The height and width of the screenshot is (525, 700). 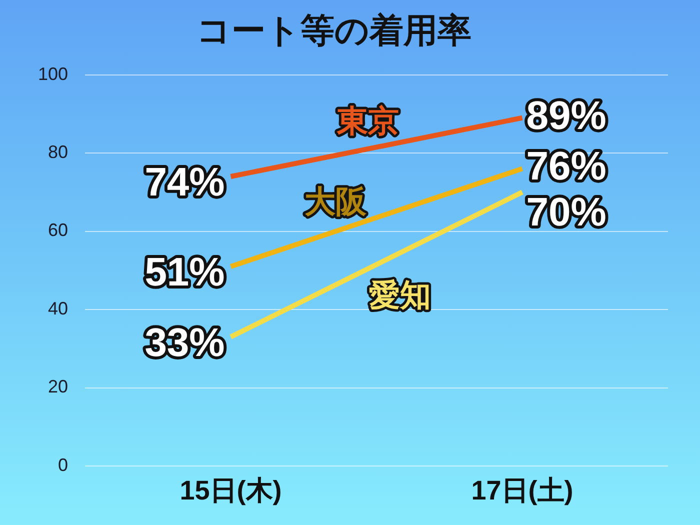 What do you see at coordinates (58, 230) in the screenshot?
I see `y-tick-label: 60` at bounding box center [58, 230].